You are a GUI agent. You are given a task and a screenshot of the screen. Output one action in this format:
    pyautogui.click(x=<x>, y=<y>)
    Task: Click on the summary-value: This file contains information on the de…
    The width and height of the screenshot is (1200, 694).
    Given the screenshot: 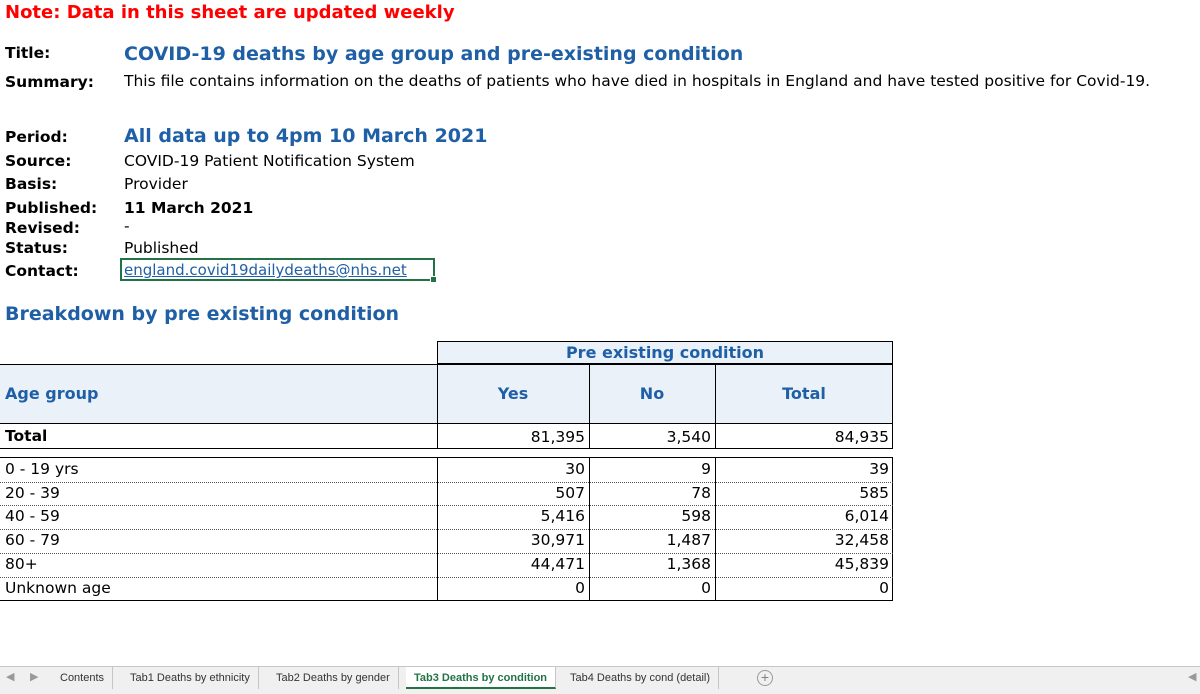 What is the action you would take?
    pyautogui.click(x=637, y=81)
    